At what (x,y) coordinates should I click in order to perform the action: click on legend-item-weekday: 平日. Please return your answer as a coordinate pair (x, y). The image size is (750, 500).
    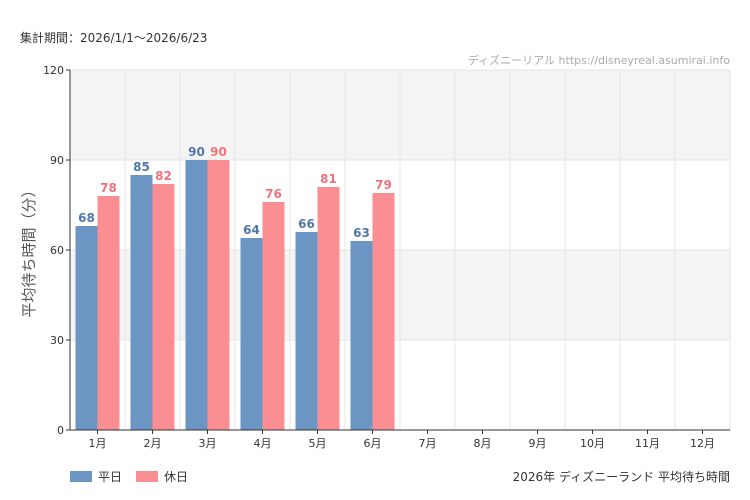
    Looking at the image, I should click on (96, 476).